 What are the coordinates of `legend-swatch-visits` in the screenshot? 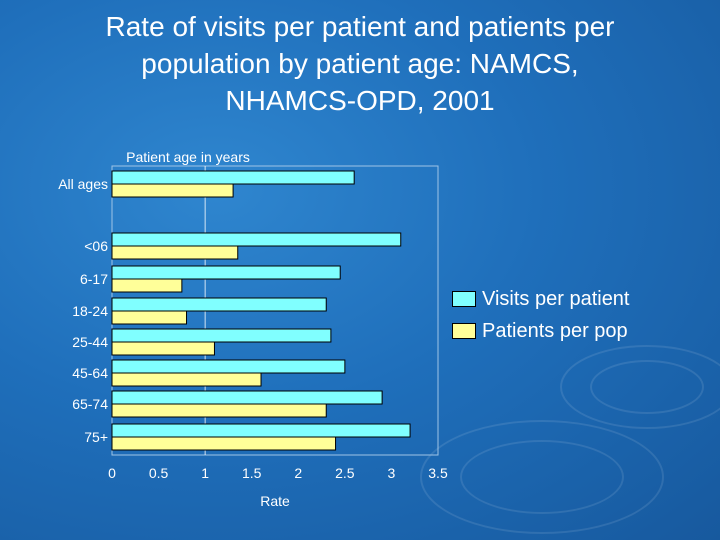 It's located at (464, 299).